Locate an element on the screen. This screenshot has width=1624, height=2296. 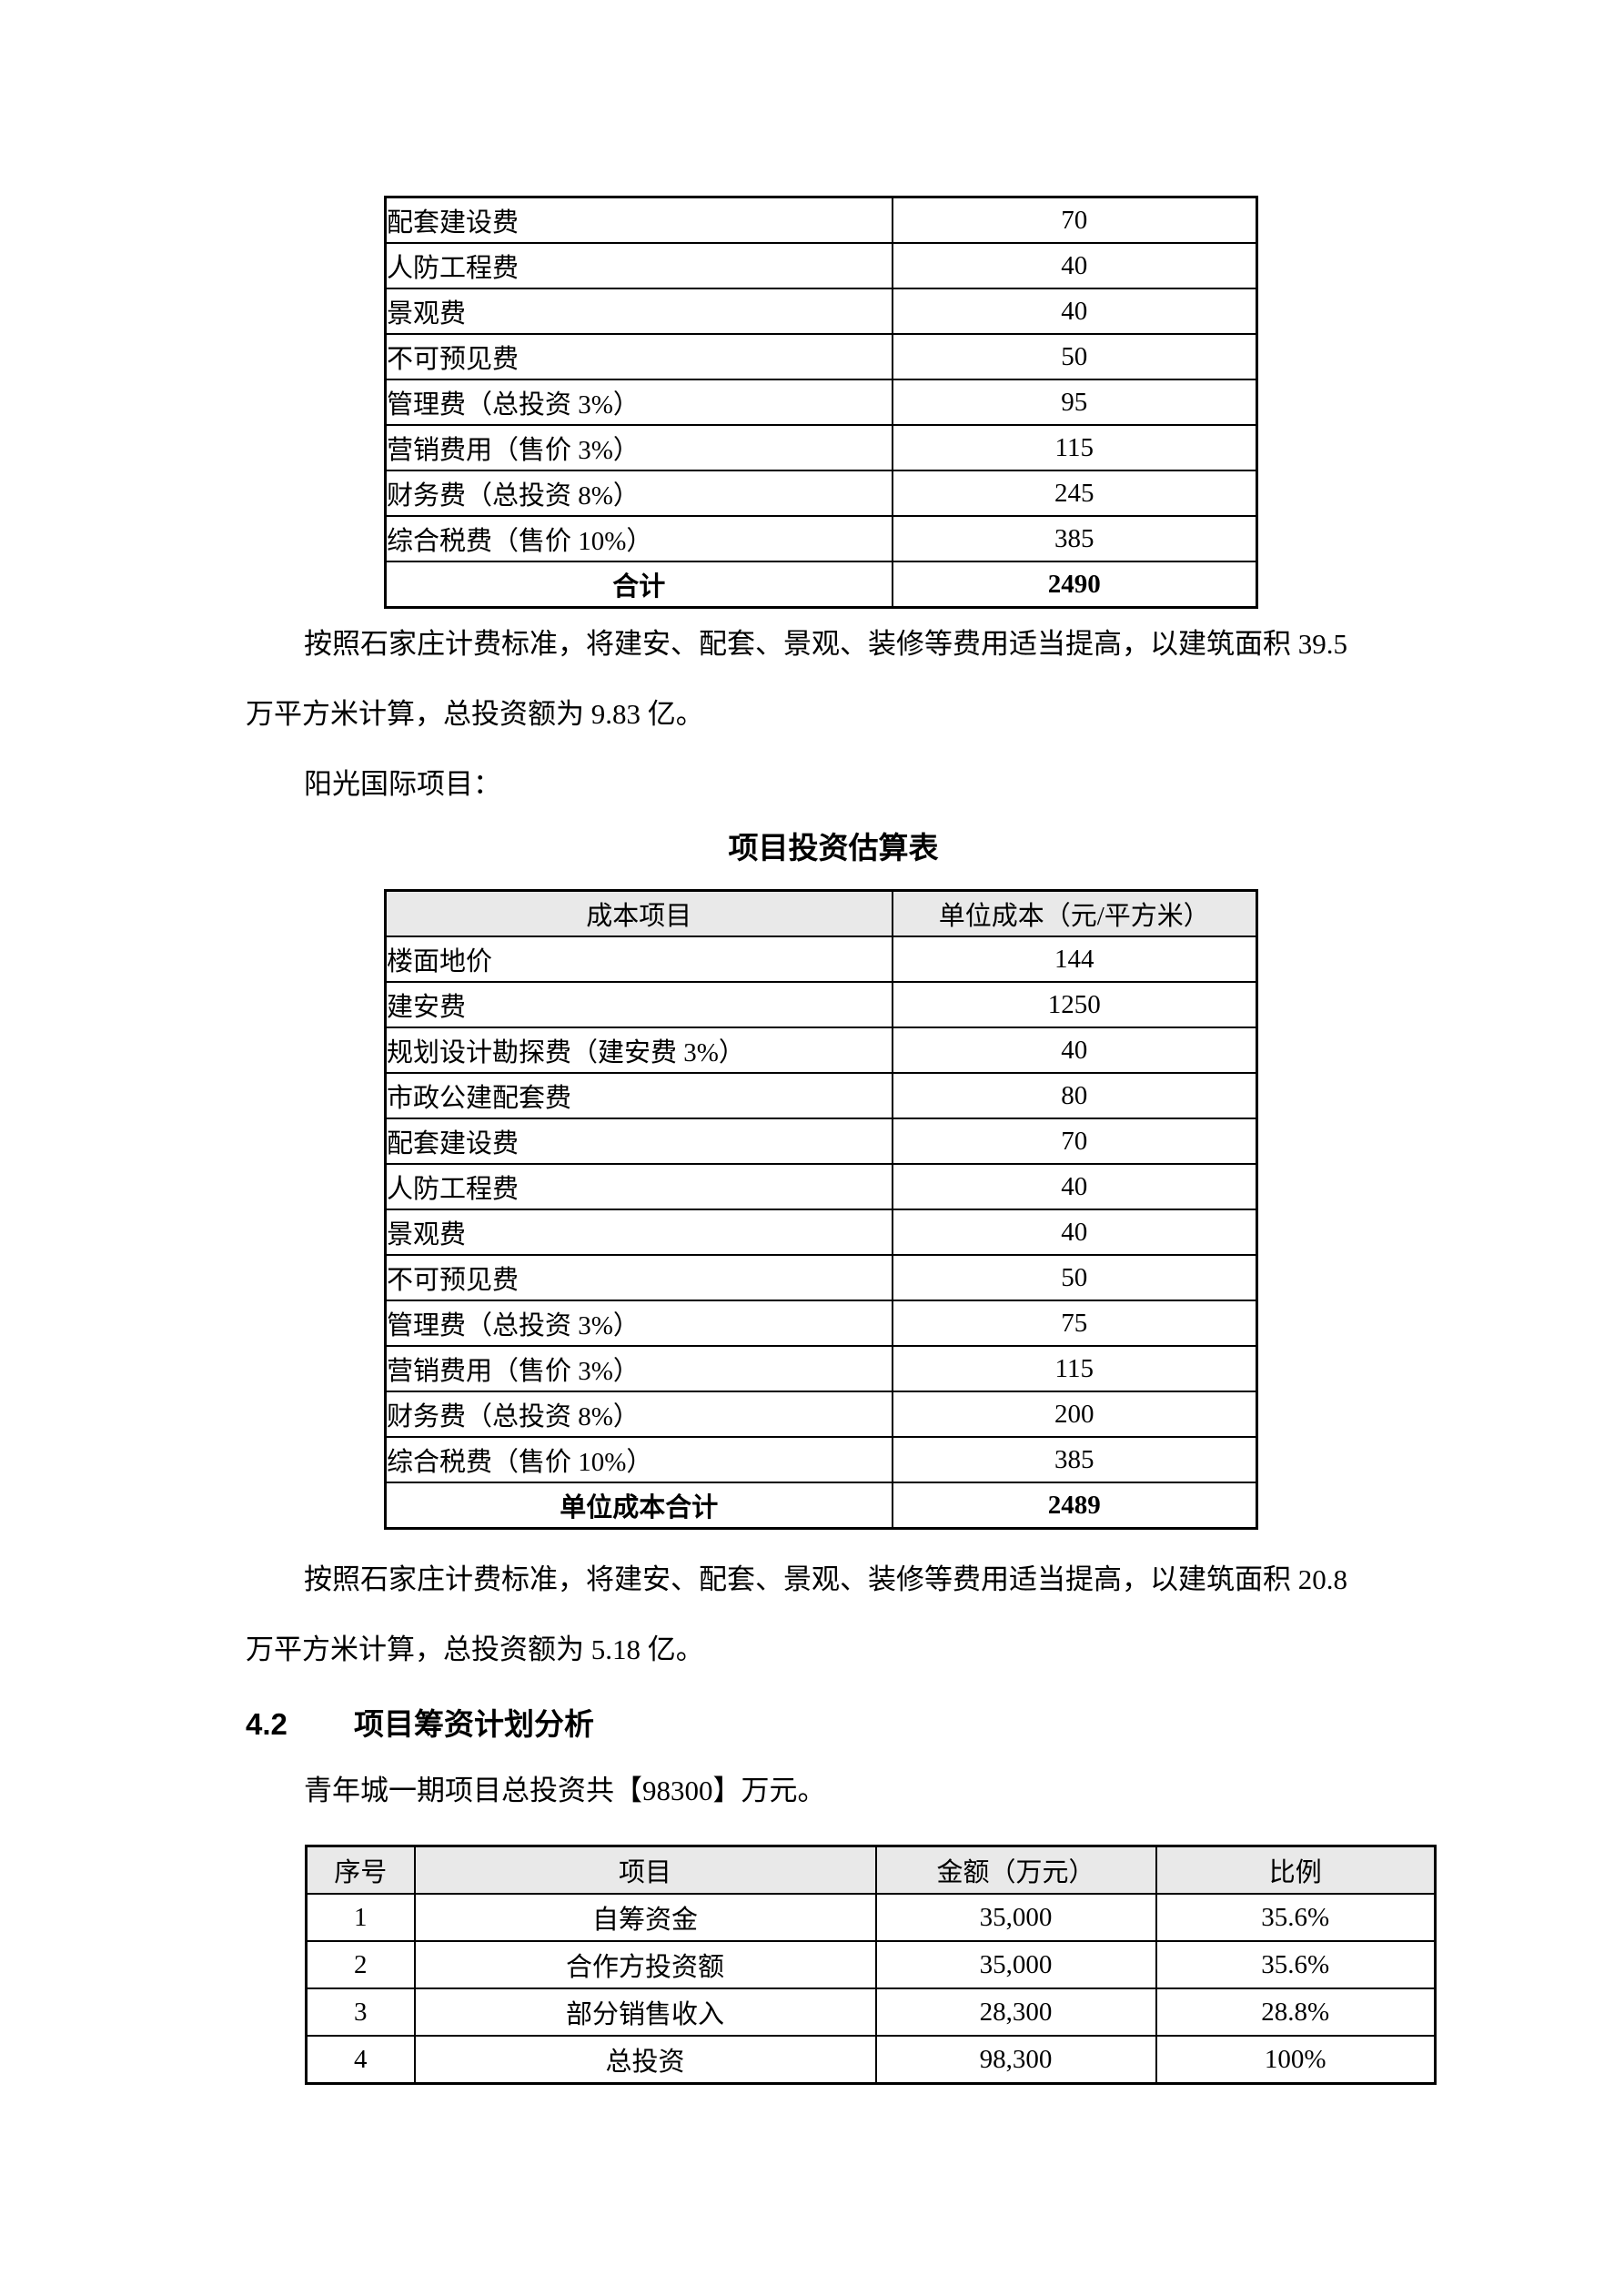
cost-item-cell: 楼面地价 is located at coordinates (638, 959).